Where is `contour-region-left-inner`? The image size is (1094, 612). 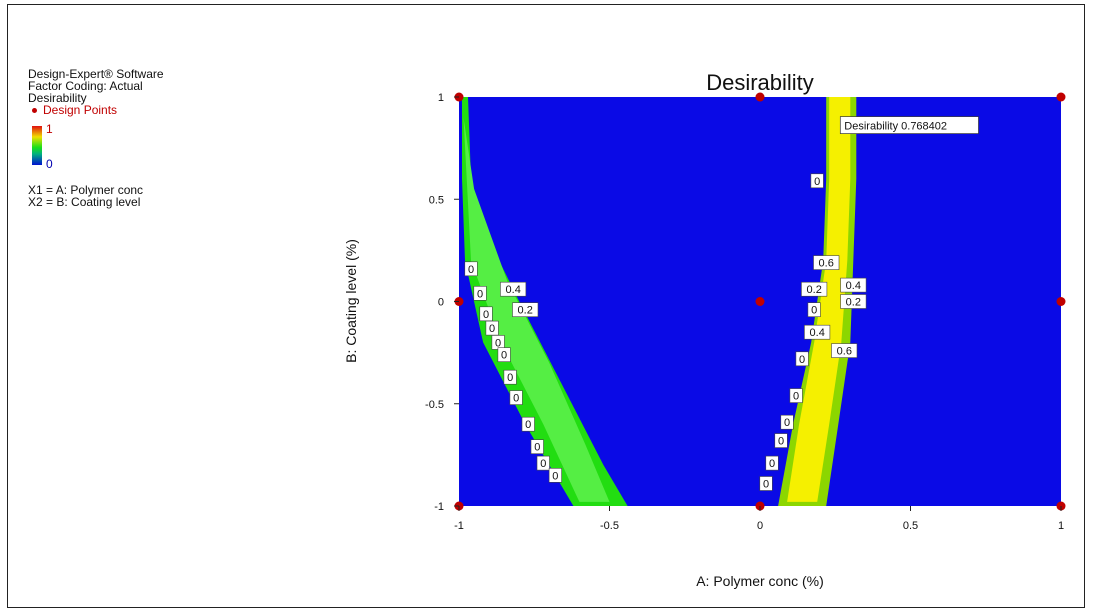
contour-region-left-inner is located at coordinates (536, 309).